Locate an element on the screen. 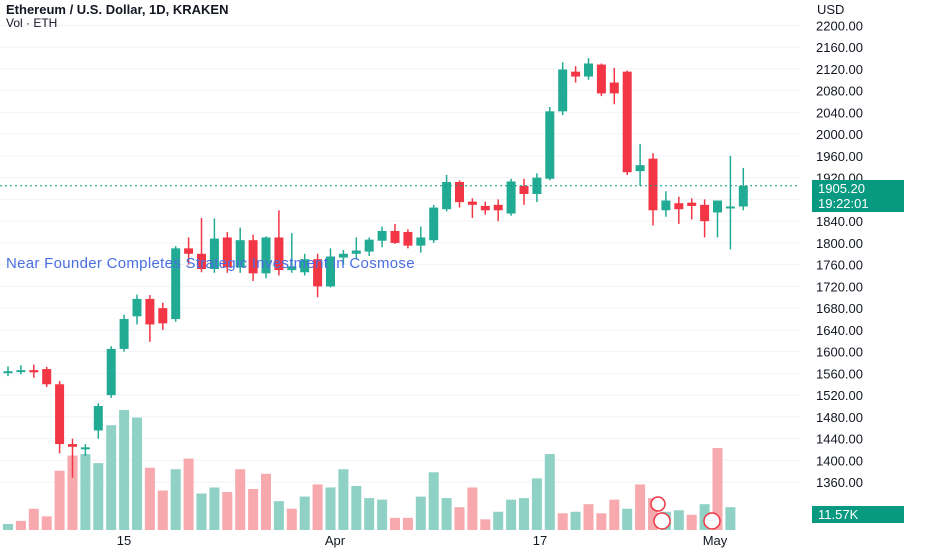 This screenshot has width=932, height=550. price-tick-label: 1560.00 is located at coordinates (839, 373).